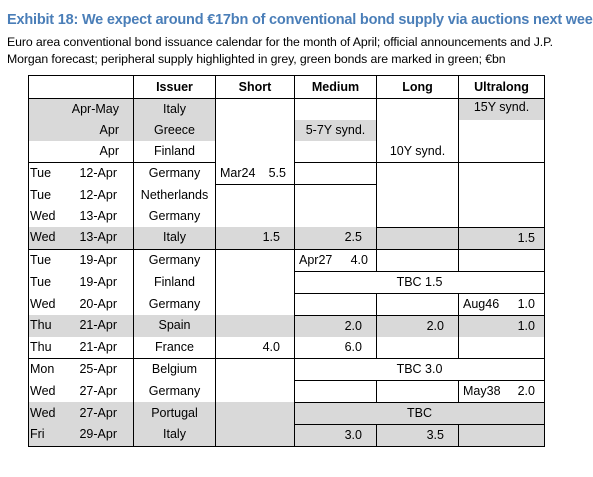 The height and width of the screenshot is (477, 593). I want to click on row-medium-value: 3.0, so click(335, 435).